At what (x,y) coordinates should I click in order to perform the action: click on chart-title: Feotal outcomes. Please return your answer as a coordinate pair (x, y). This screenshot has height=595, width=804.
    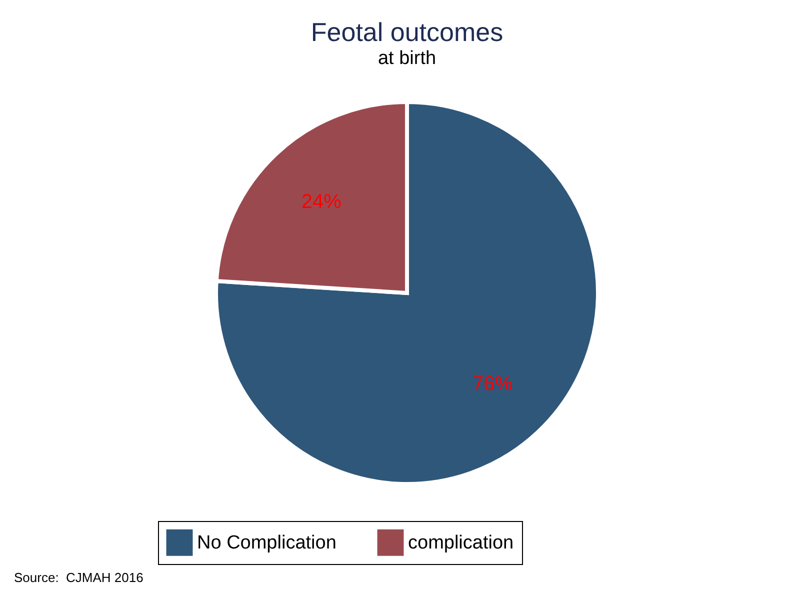
    Looking at the image, I should click on (407, 32).